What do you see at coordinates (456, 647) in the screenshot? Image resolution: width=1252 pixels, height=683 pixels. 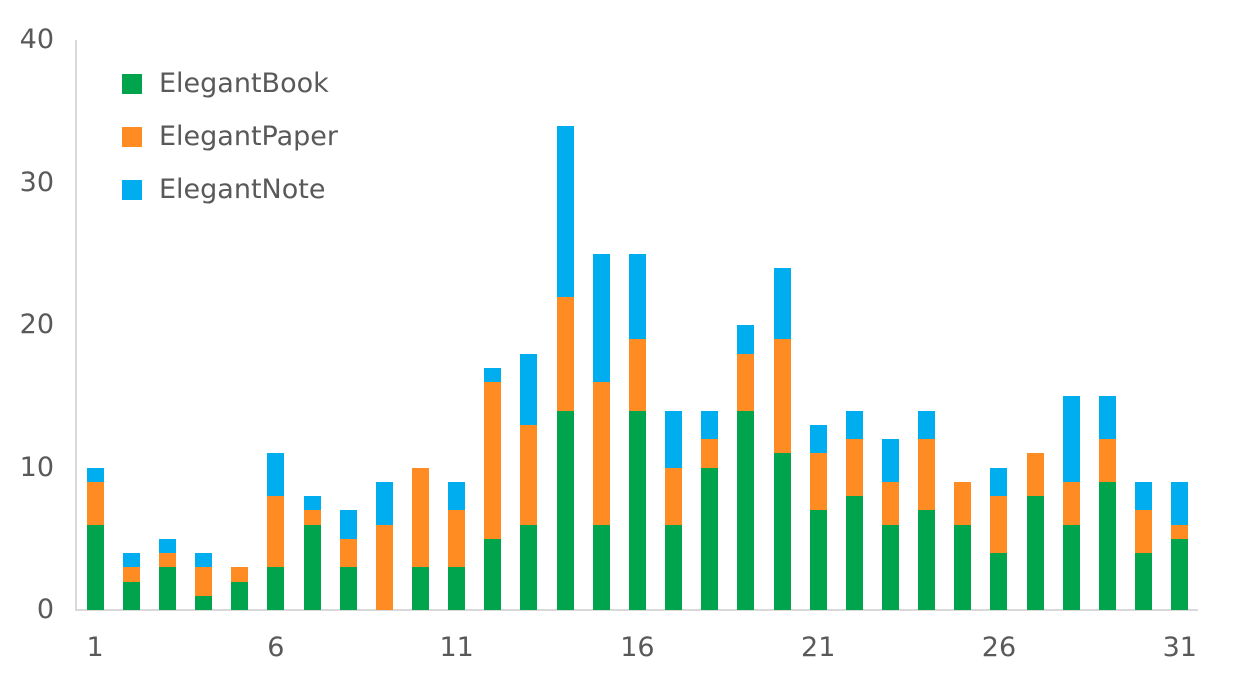 I see `x-tick-label-11: 11` at bounding box center [456, 647].